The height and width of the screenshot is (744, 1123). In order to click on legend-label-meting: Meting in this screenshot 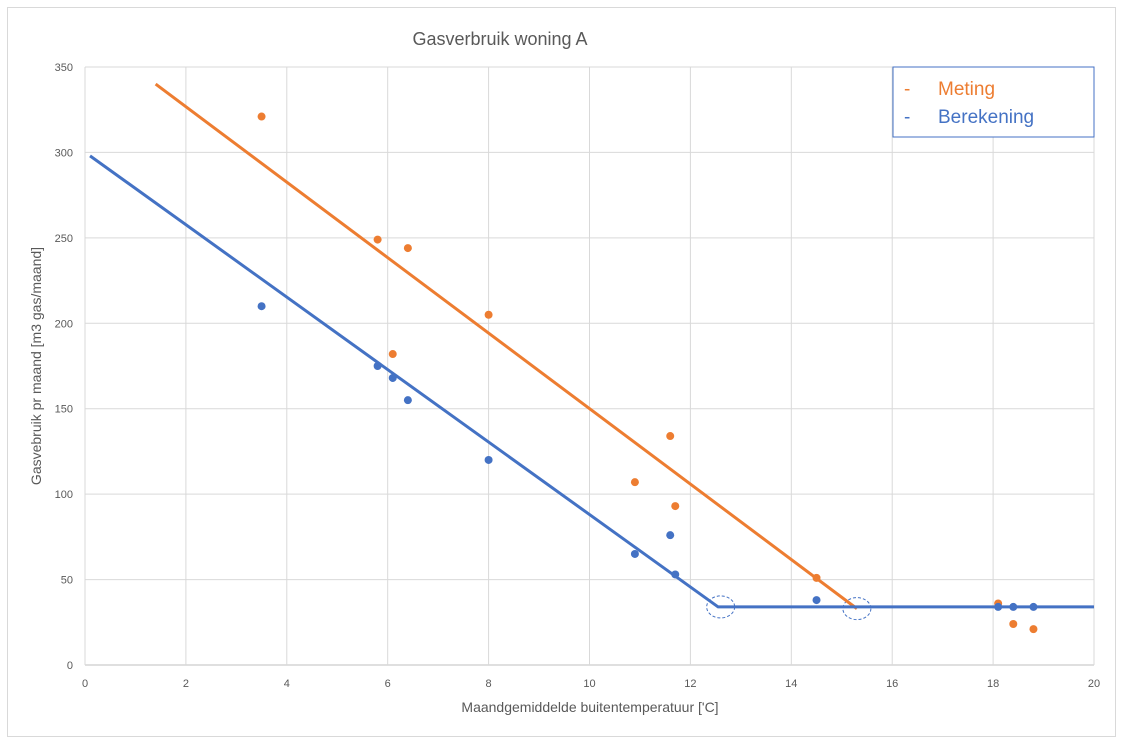, I will do `click(966, 89)`.